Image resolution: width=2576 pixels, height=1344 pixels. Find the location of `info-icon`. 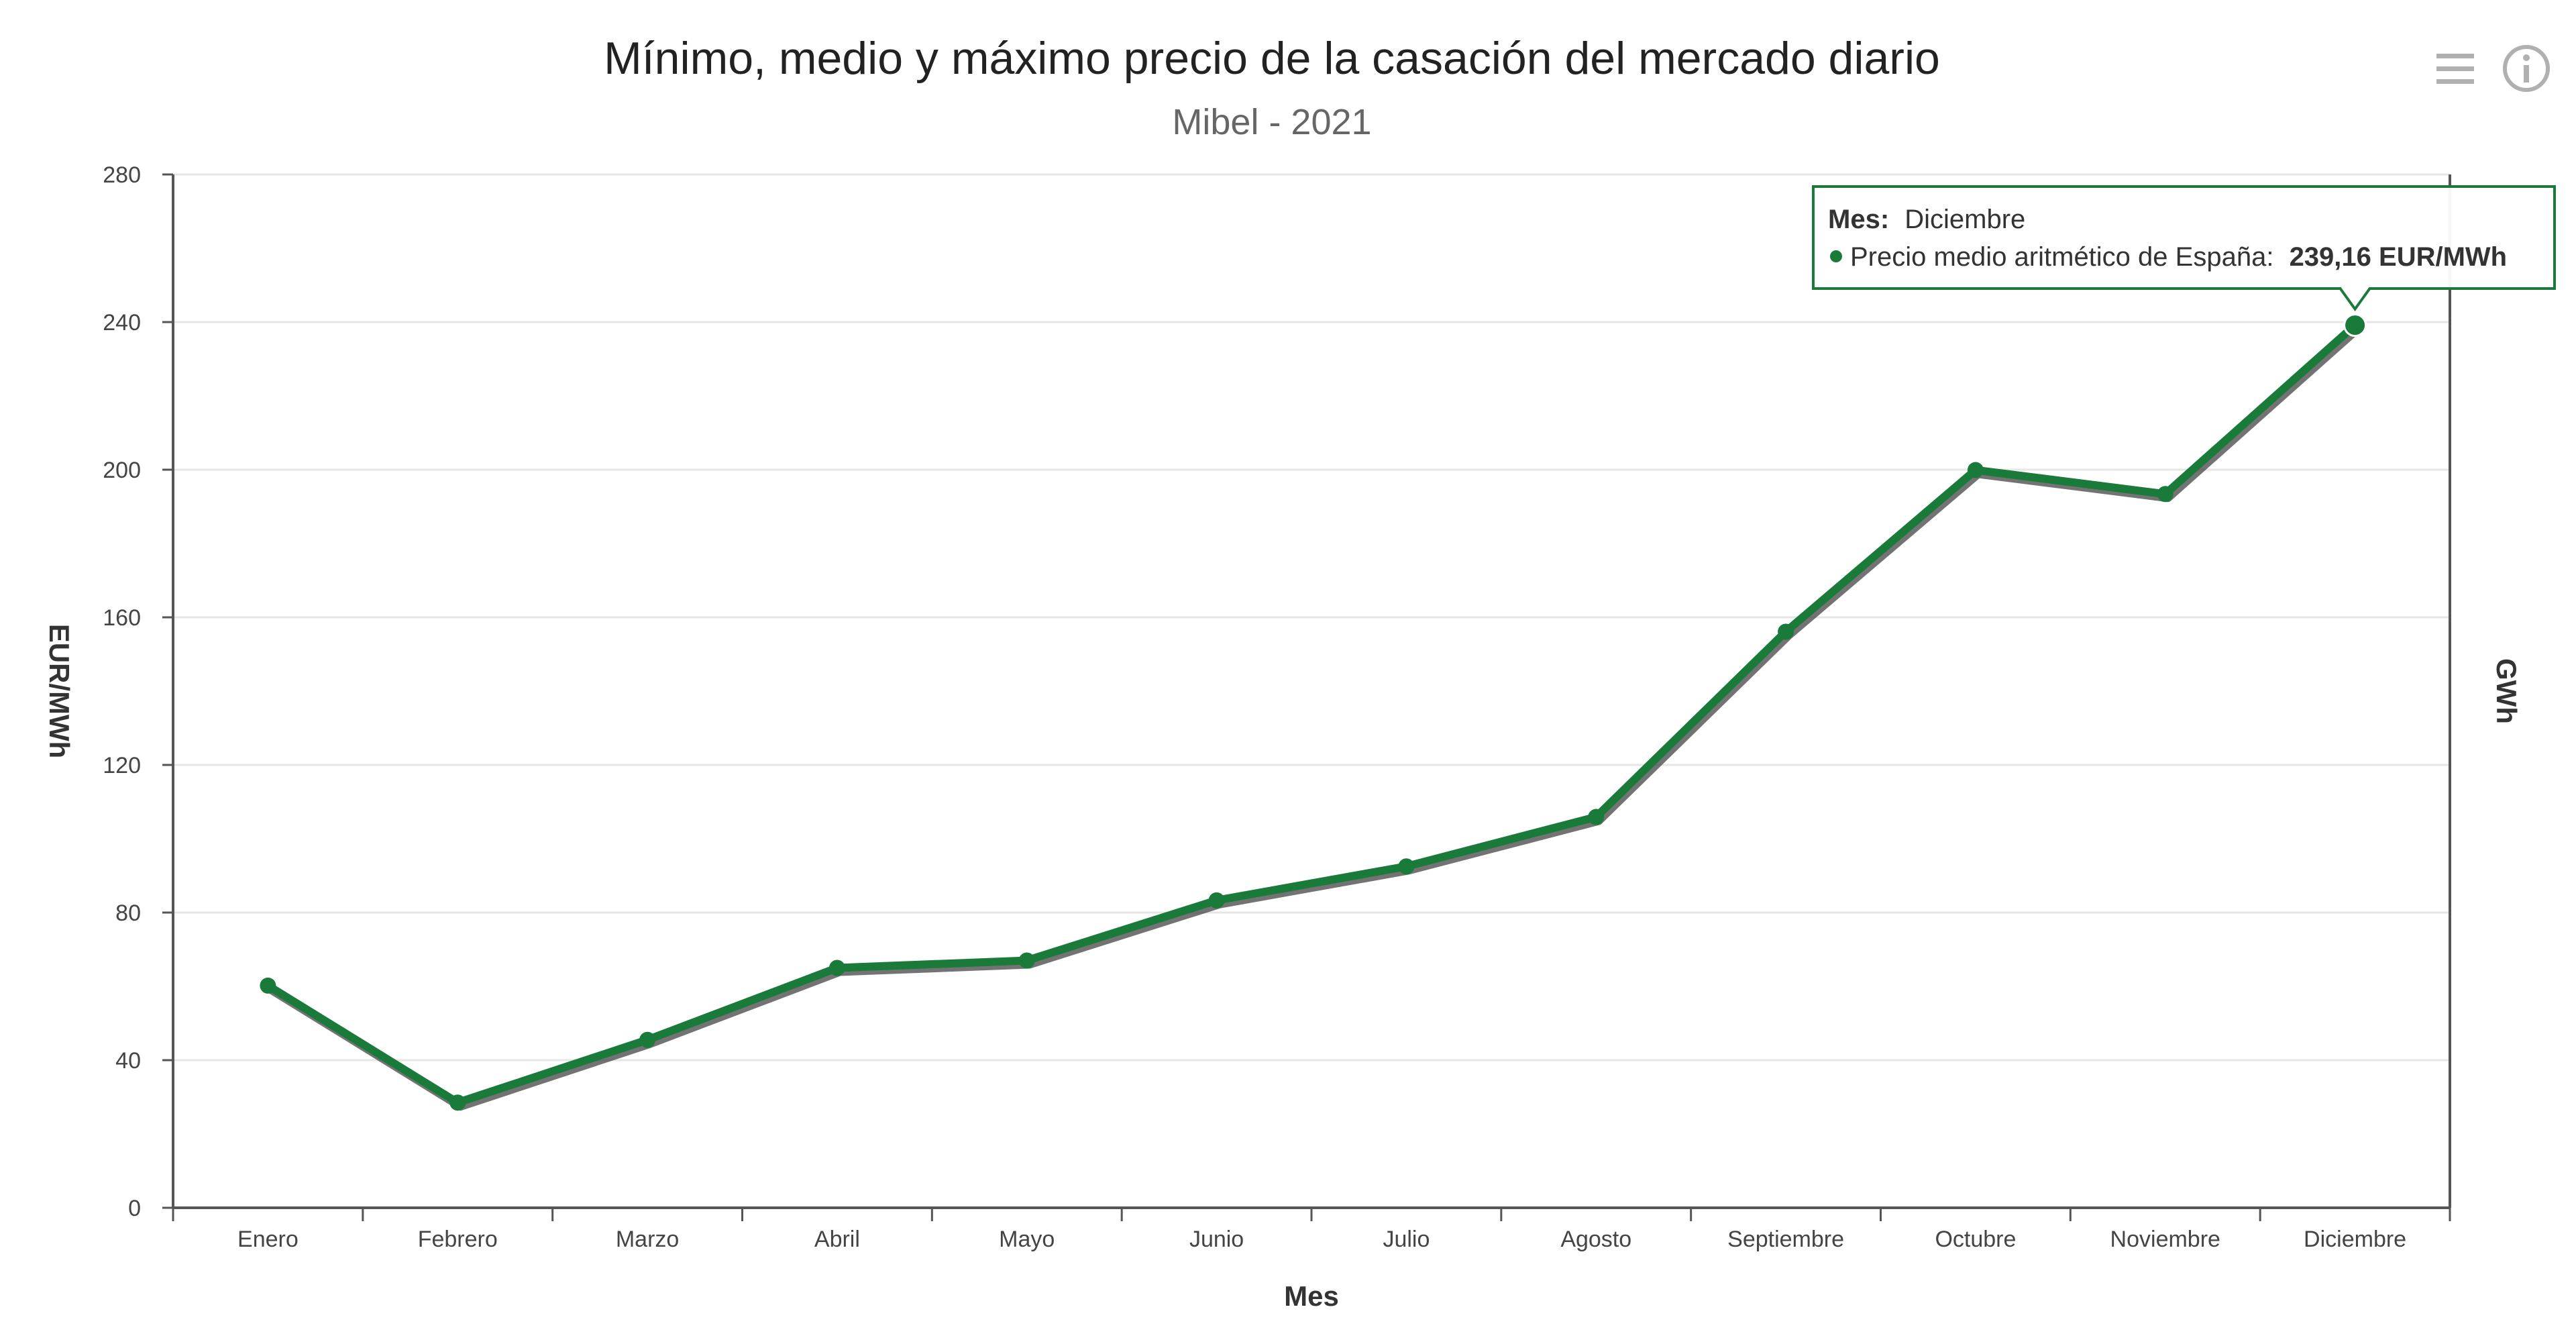

info-icon is located at coordinates (2526, 68).